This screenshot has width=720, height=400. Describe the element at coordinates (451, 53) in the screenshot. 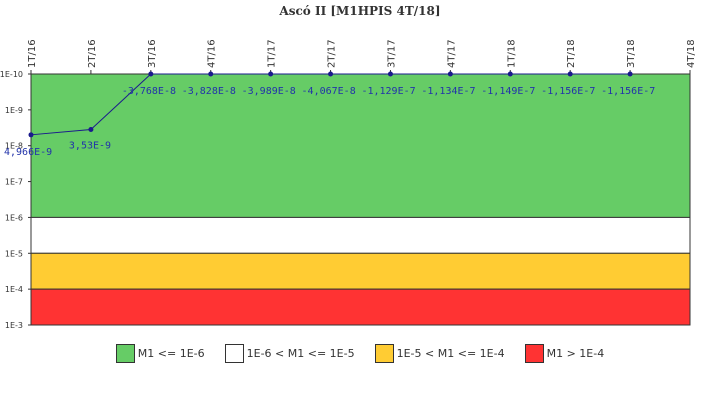

I see `x-tick-label: 4T/17` at that location.